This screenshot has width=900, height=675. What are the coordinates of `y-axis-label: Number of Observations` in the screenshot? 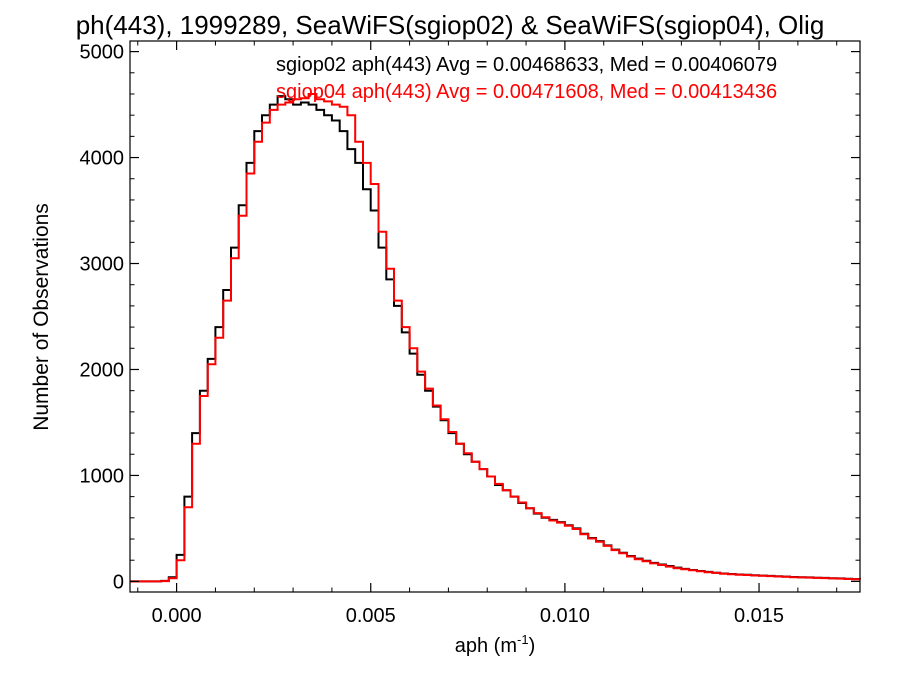 It's located at (41, 317).